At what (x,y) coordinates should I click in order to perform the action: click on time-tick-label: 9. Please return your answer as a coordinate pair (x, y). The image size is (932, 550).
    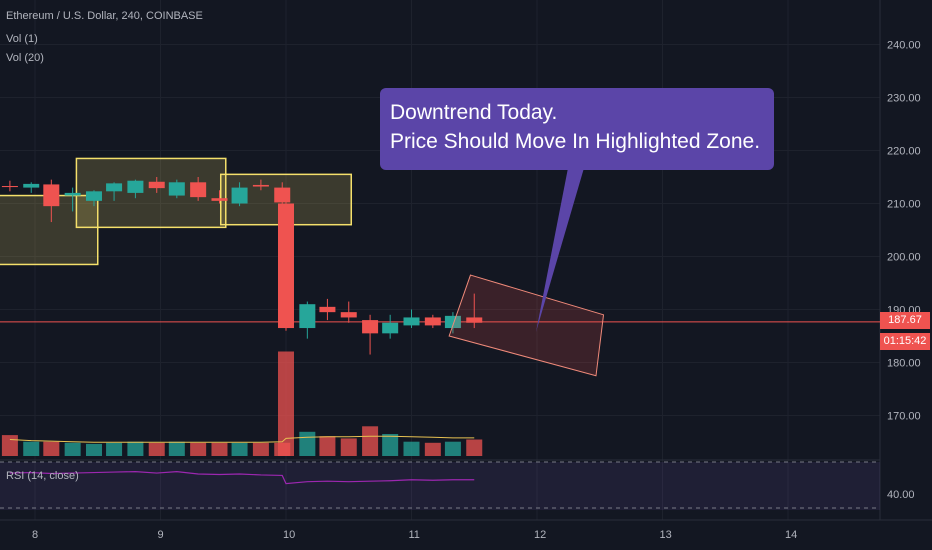
    Looking at the image, I should click on (161, 535).